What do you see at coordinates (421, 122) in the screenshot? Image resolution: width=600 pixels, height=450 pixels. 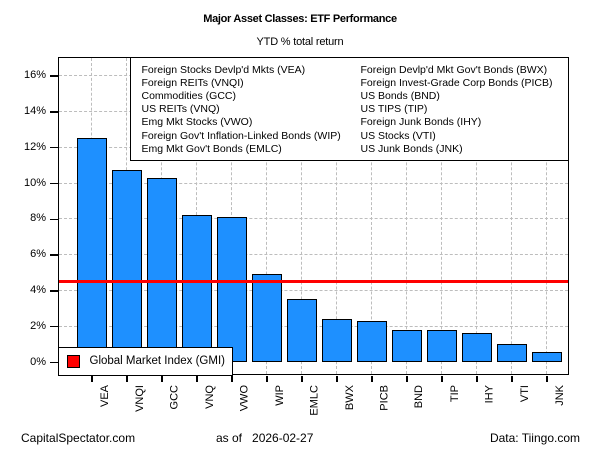 I see `etf-legend-item: Foreign Junk Bonds (IHY)` at bounding box center [421, 122].